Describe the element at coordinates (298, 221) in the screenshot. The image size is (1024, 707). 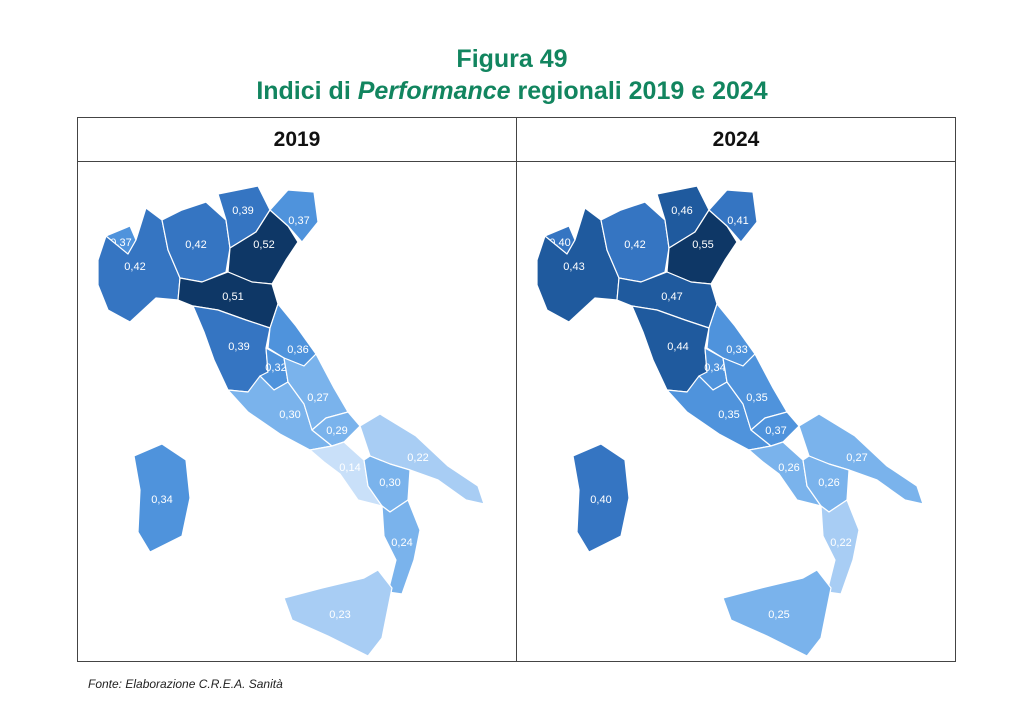
I see `region-label-friuli: 0,37` at that location.